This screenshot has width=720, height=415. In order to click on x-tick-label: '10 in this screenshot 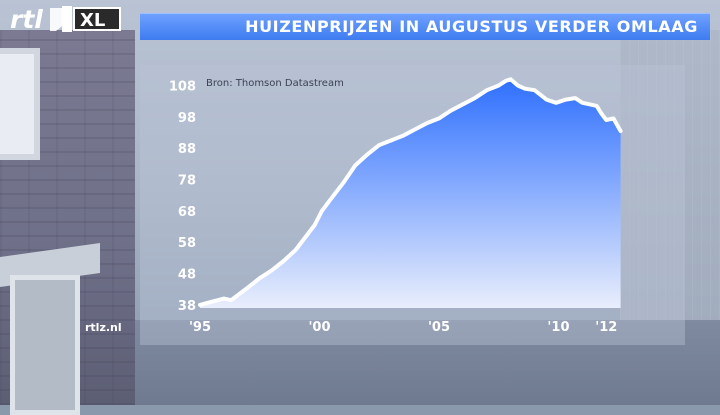, I will do `click(558, 327)`.